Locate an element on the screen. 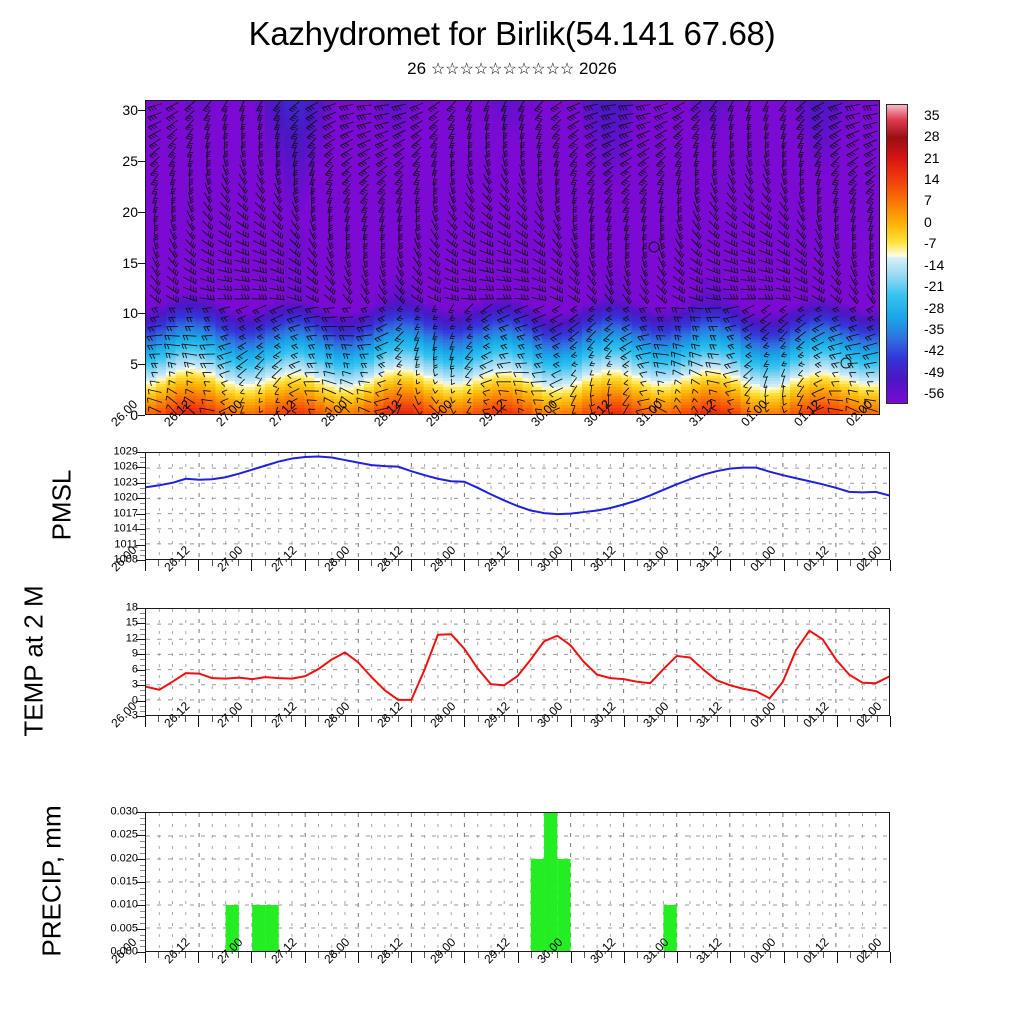 The height and width of the screenshot is (1024, 1024). y-tick-label: 18 is located at coordinates (131, 607).